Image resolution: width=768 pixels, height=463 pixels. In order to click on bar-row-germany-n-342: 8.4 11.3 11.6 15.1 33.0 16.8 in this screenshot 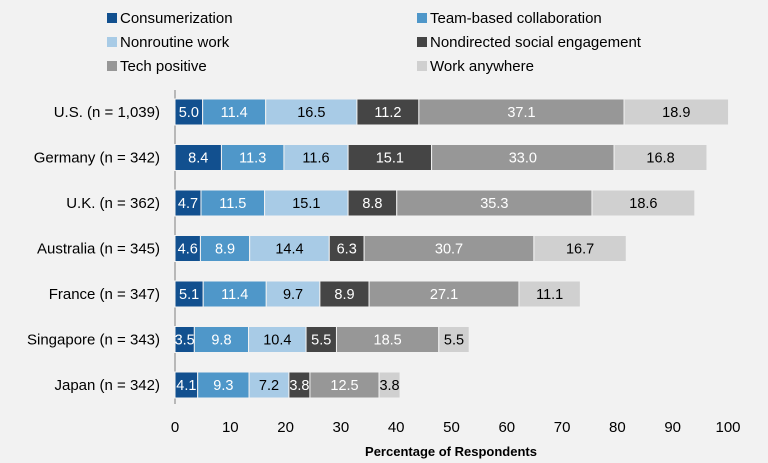, I will do `click(441, 157)`.